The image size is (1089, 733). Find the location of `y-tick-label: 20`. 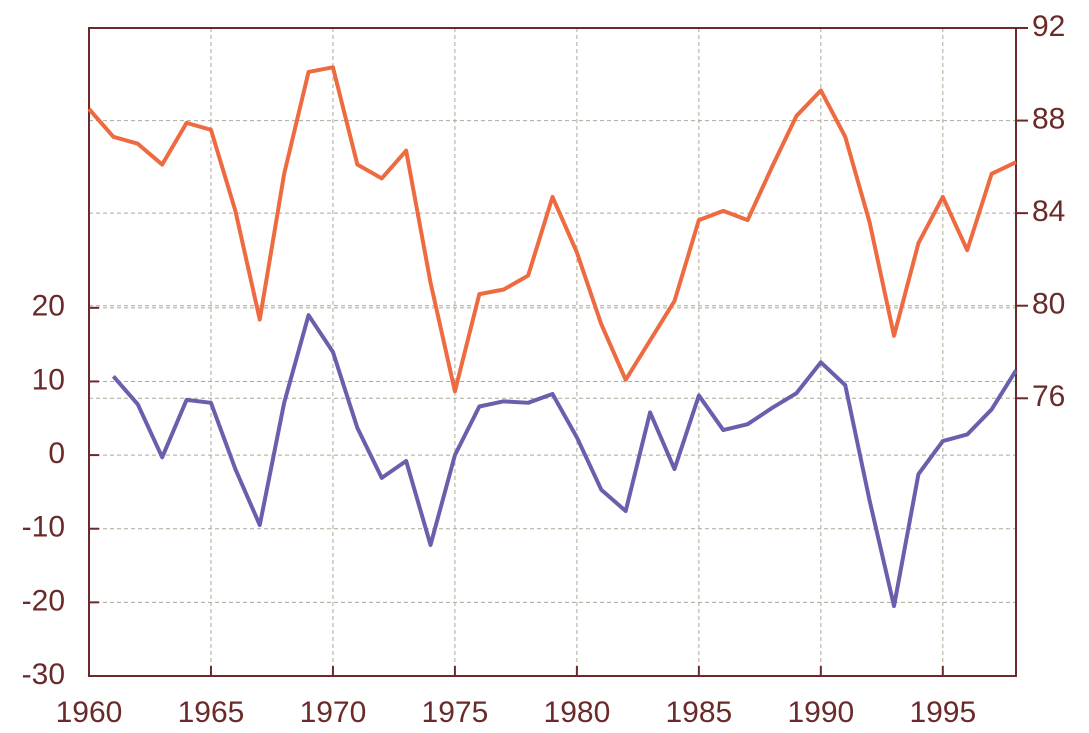

y-tick-label: 20 is located at coordinates (48, 306).